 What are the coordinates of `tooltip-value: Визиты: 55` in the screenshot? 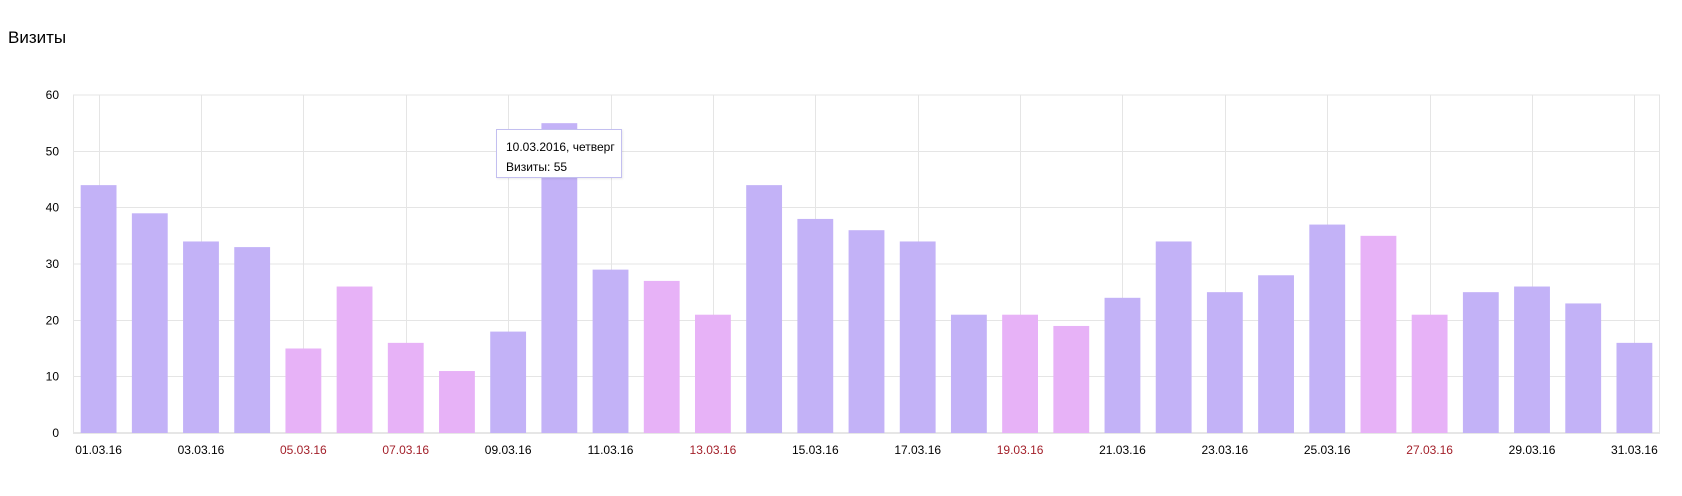 It's located at (537, 167).